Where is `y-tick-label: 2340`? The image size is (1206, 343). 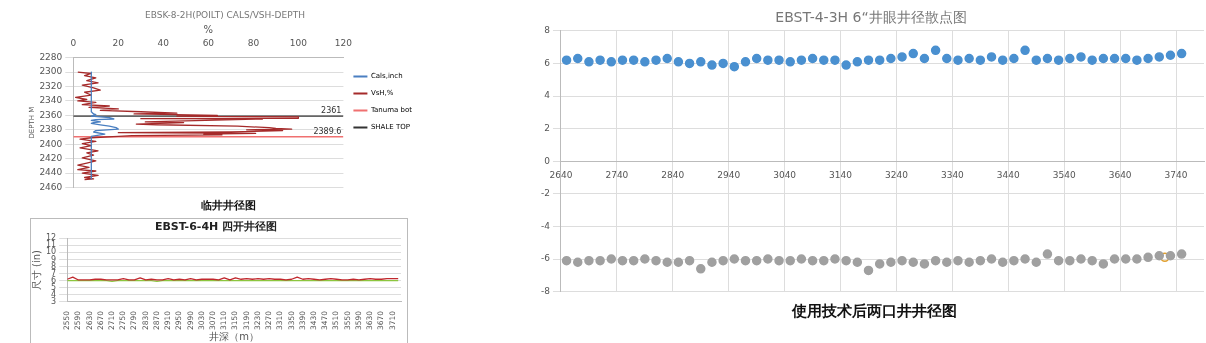
y-tick-label: 2340 is located at coordinates (51, 100).